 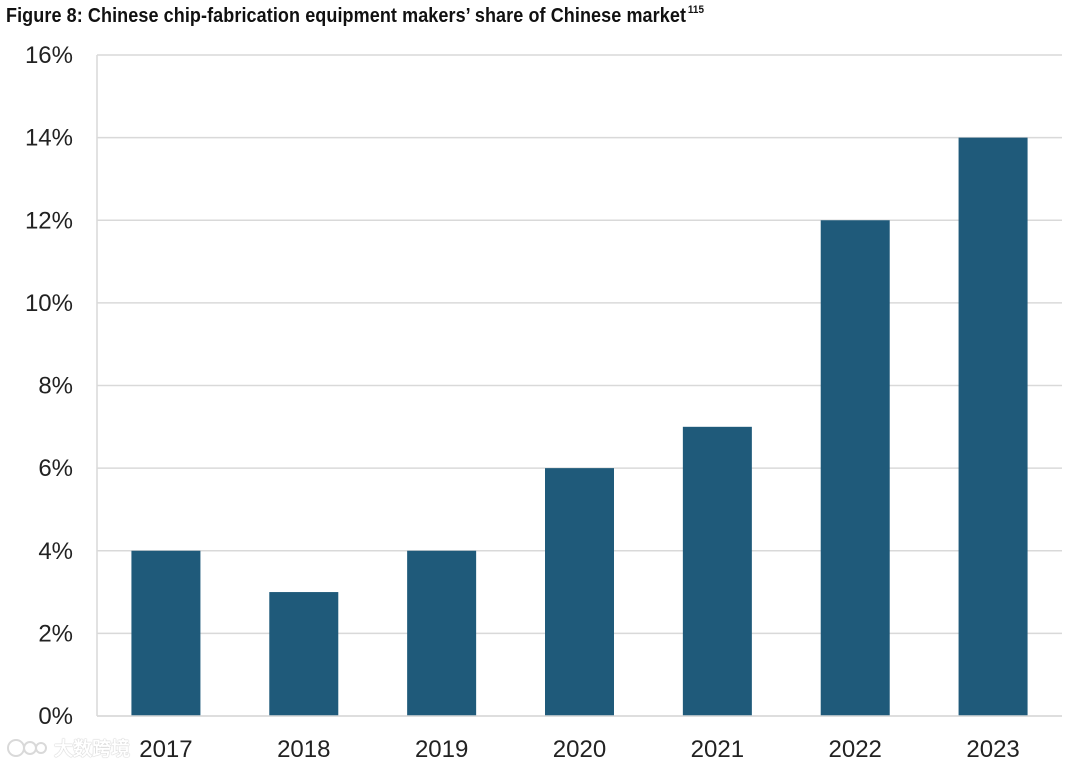 I want to click on x-tick-label: 2021, so click(x=717, y=749).